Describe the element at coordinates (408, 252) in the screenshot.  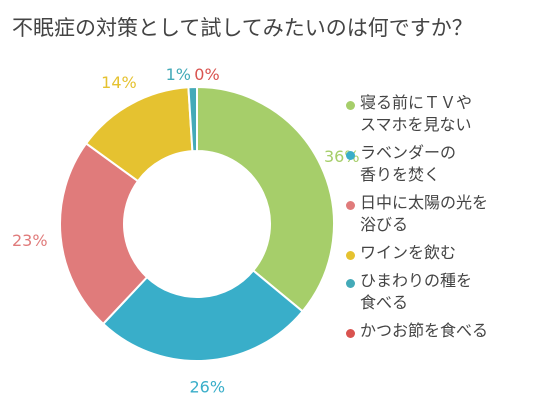
I see `legend-label: ワインを飲む` at that location.